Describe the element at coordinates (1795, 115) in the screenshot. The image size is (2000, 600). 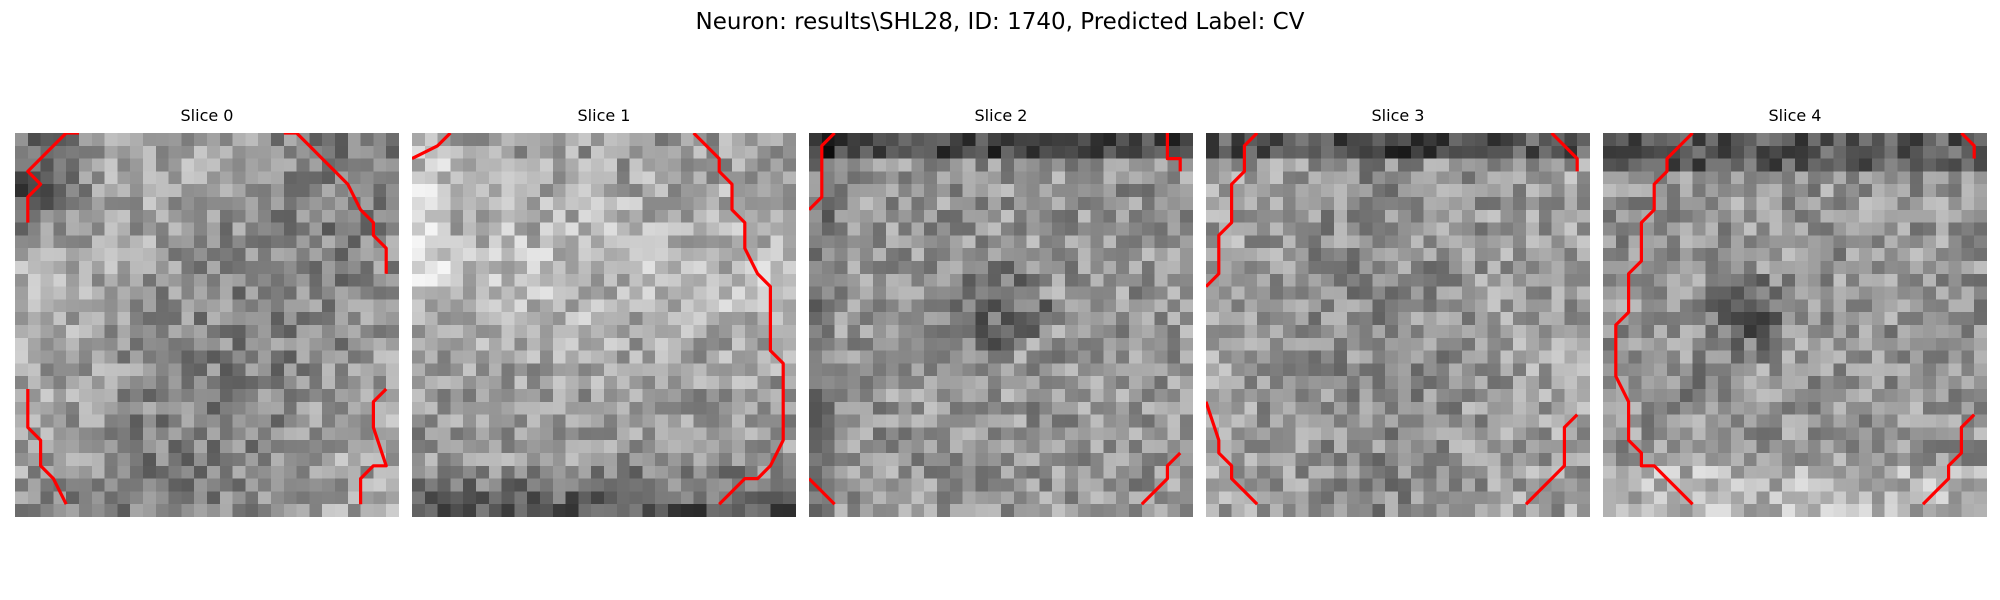
I see `slice-title: Slice 4` at that location.